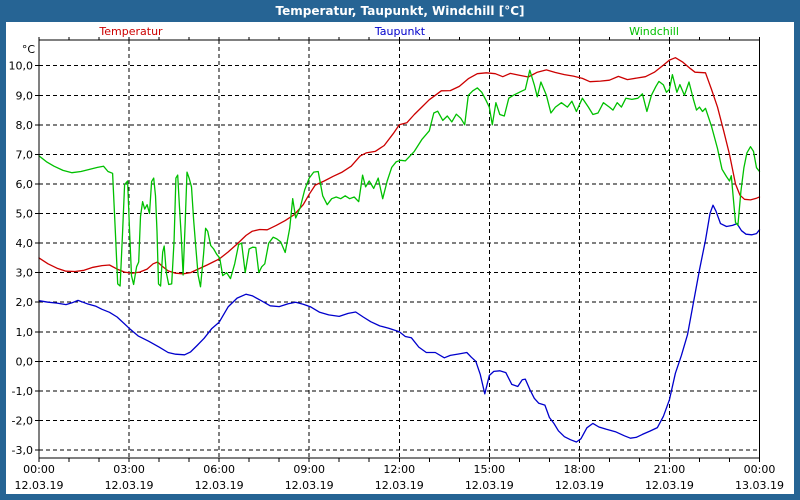  Describe the element at coordinates (580, 469) in the screenshot. I see `x-tick-time-label: 18:00` at that location.